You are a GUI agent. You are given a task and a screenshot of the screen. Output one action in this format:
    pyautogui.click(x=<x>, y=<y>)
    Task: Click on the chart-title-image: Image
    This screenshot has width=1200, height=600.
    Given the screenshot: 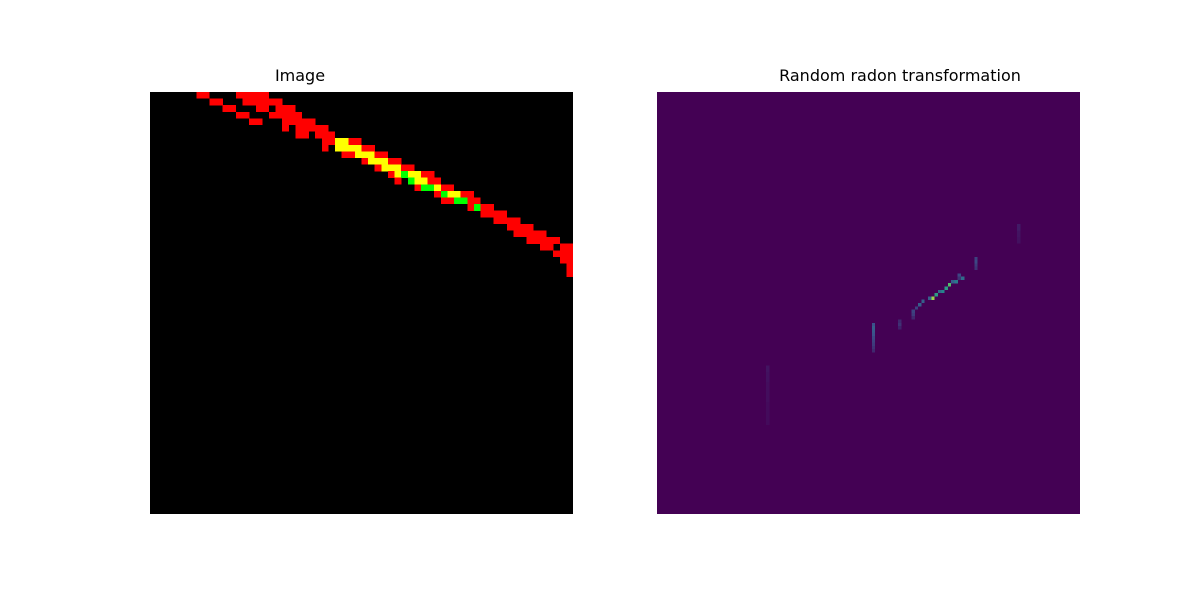 What is the action you would take?
    pyautogui.click(x=300, y=75)
    